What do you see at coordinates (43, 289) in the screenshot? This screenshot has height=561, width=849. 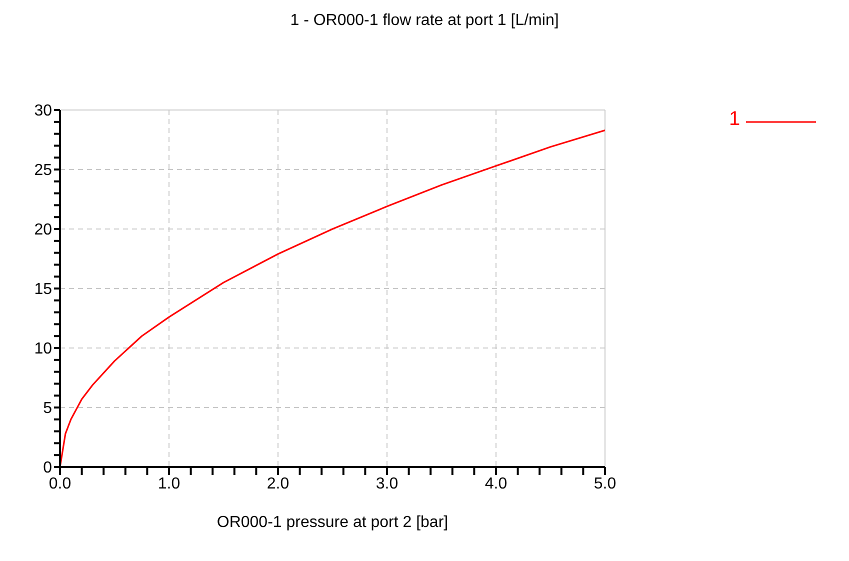 I see `y-tick-label: 15` at bounding box center [43, 289].